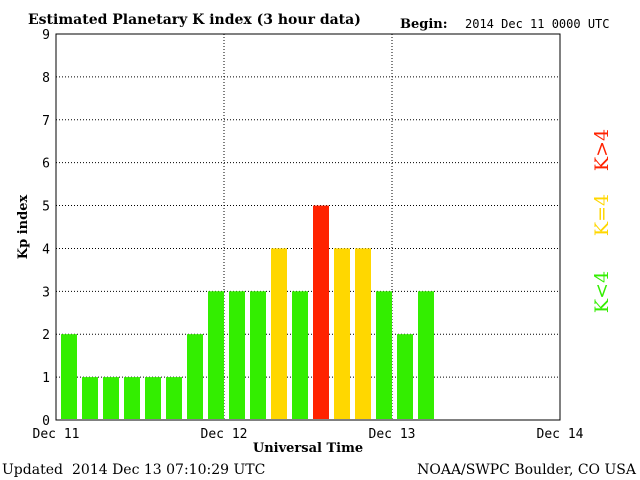 The width and height of the screenshot is (640, 480). Describe the element at coordinates (46, 292) in the screenshot. I see `y-tick-label: 3` at that location.